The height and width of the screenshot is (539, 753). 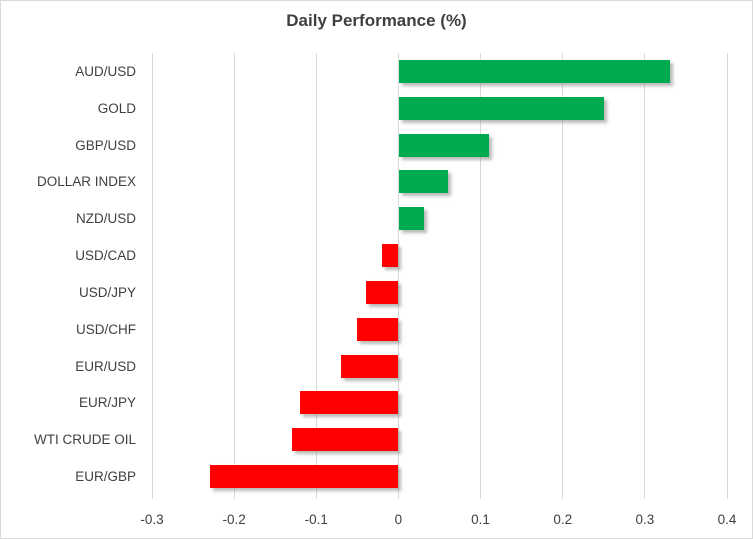 I want to click on category-label-wti-crude-oil: WTI CRUDE OIL, so click(x=84, y=440).